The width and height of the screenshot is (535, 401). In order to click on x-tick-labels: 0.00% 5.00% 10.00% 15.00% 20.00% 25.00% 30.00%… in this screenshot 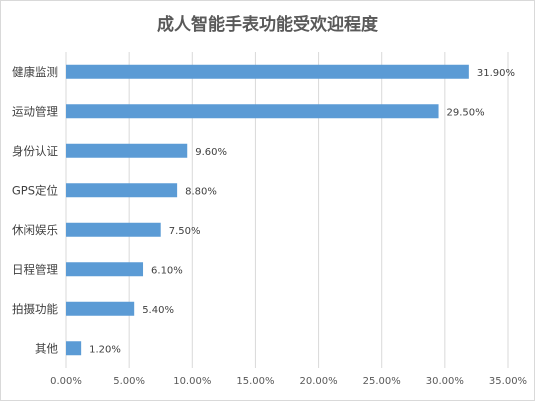, I will do `click(288, 381)`.